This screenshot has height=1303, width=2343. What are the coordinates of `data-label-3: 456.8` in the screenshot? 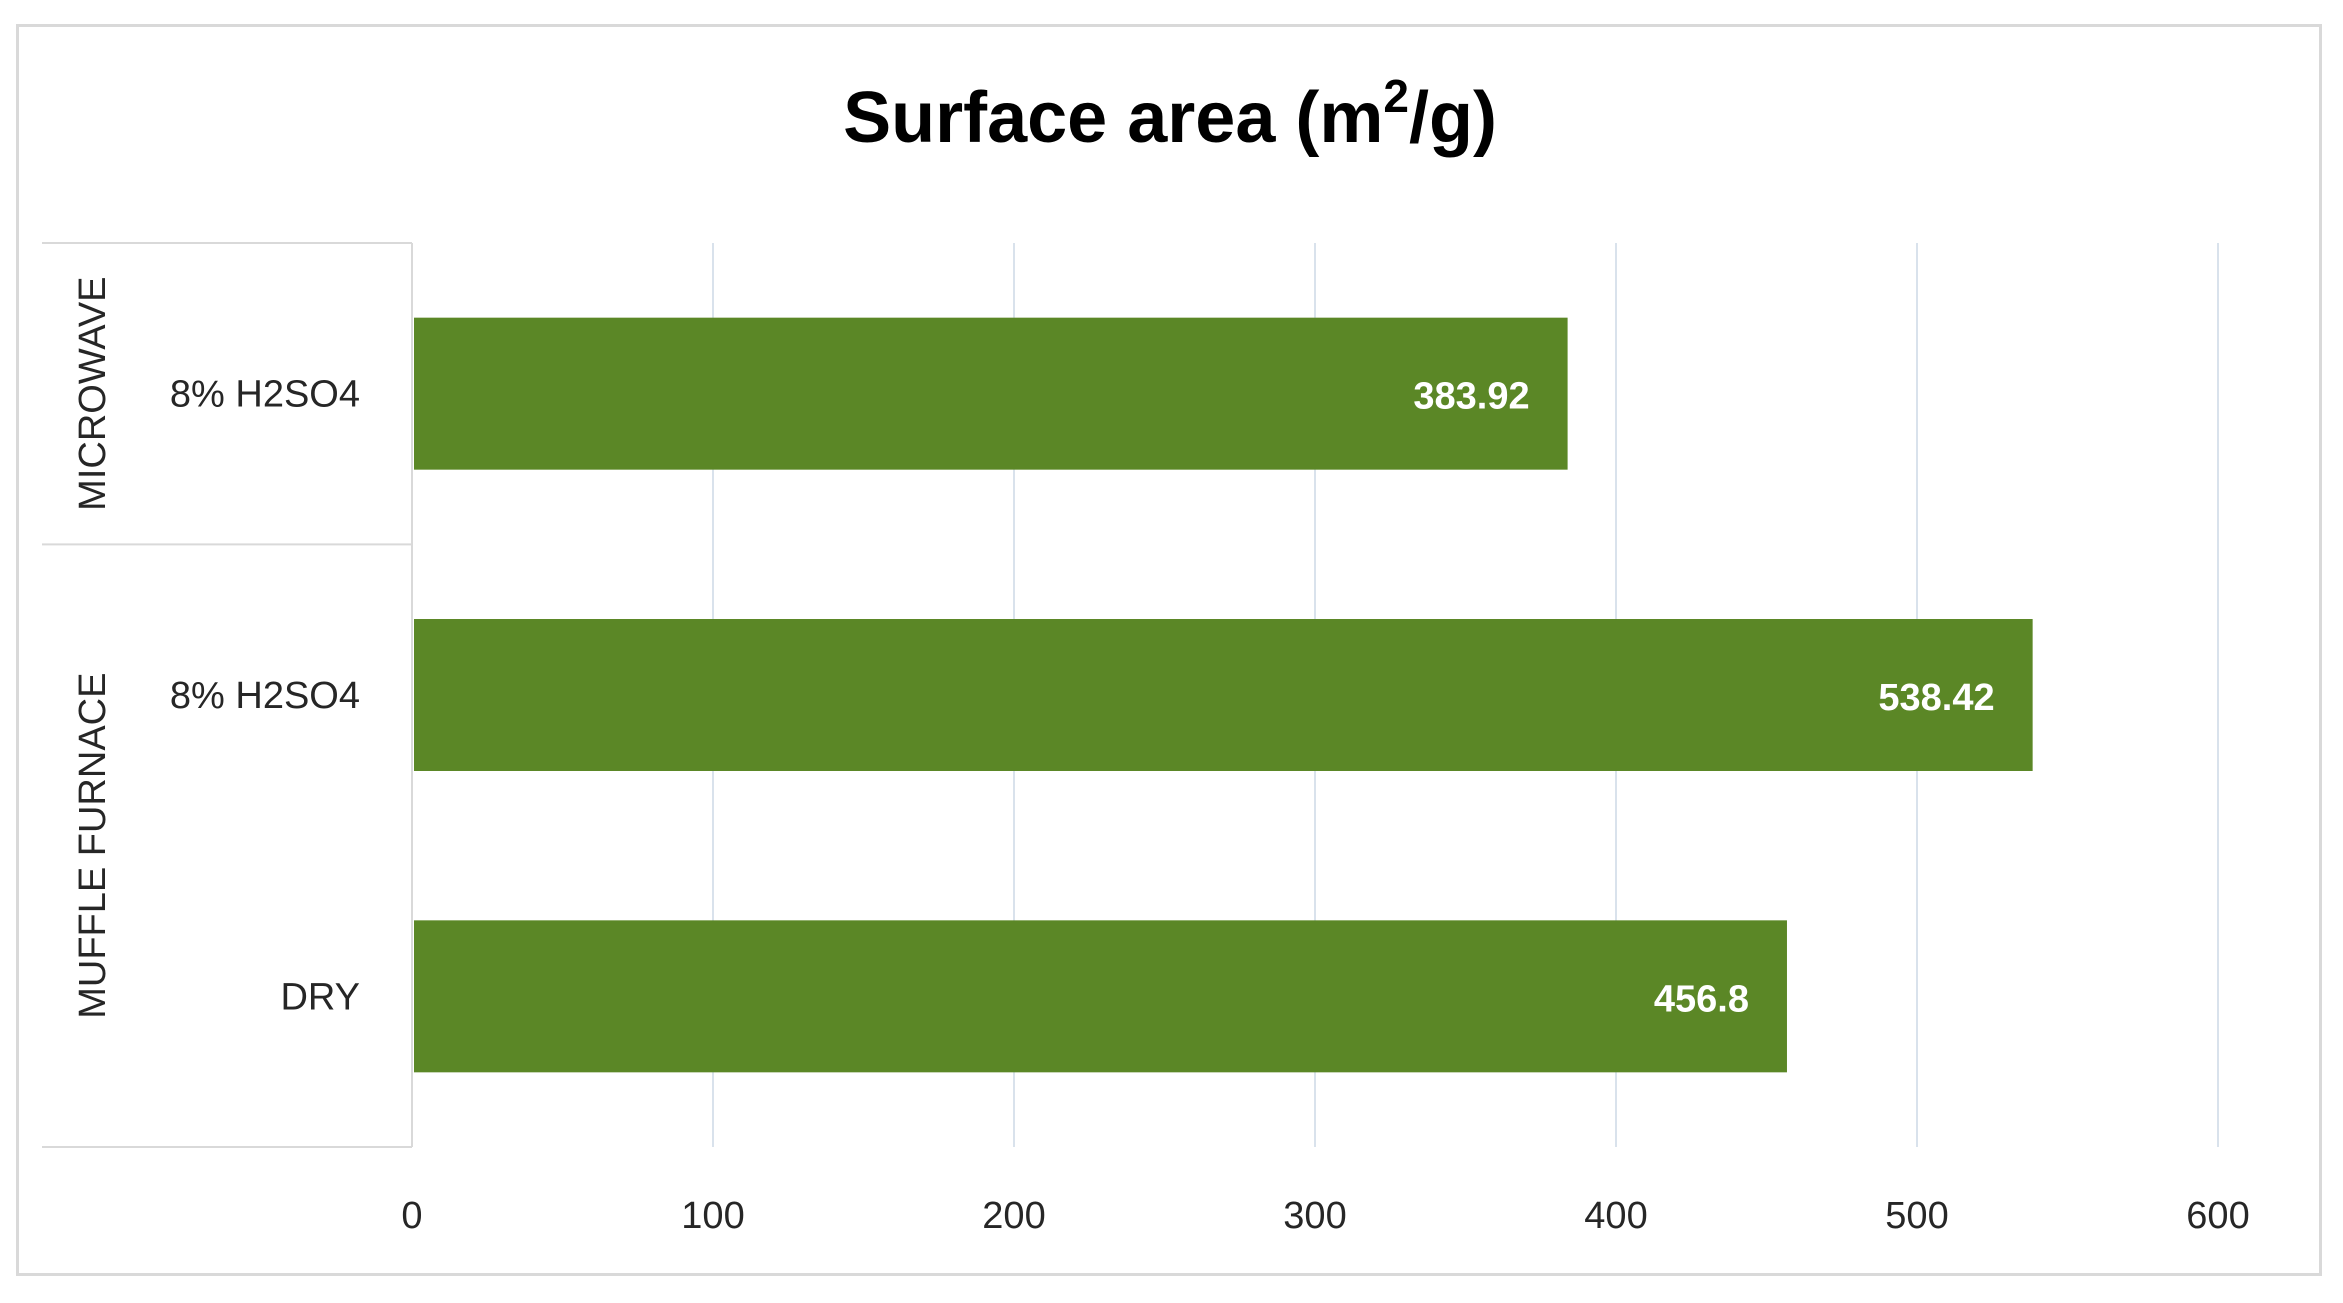 It's located at (1701, 999).